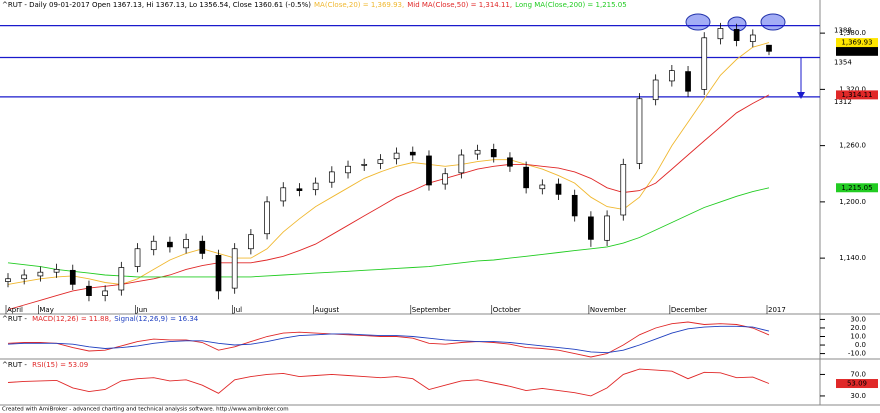 The height and width of the screenshot is (413, 880). What do you see at coordinates (843, 31) in the screenshot?
I see `level-label: 1388` at bounding box center [843, 31].